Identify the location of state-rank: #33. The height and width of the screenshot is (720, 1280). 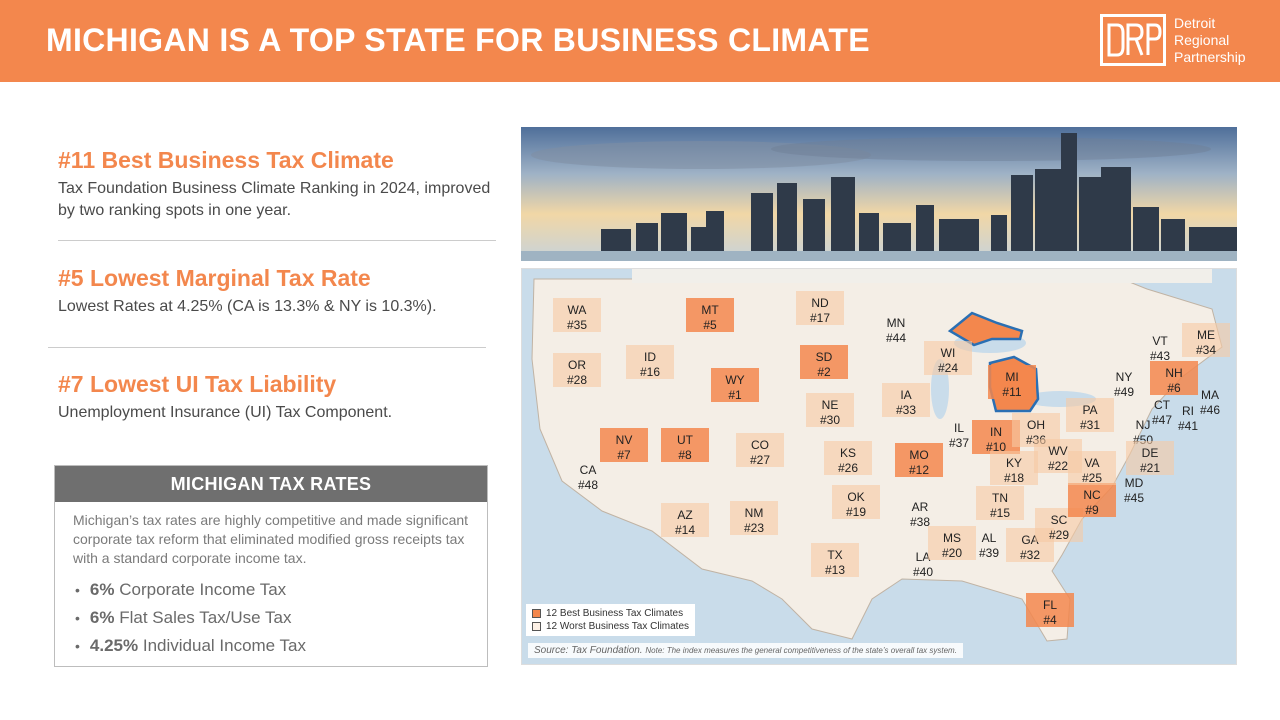
(906, 410).